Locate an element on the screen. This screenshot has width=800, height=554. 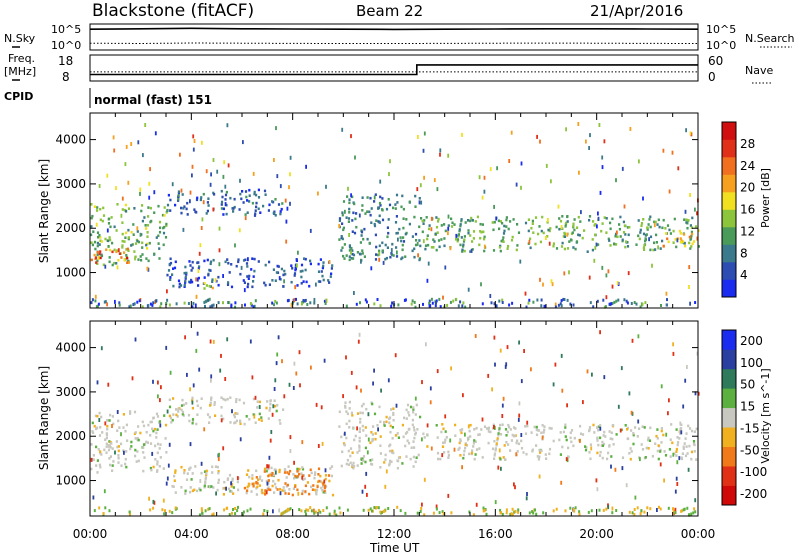
freq-panel-frame is located at coordinates (394, 68).